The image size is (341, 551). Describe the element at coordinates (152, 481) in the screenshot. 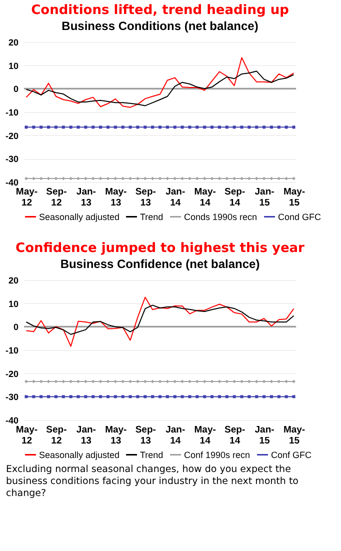

I see `text: Excluding normal seasonal changes, how do you expect the business conditions facing your industry in the next month to change?` at that location.